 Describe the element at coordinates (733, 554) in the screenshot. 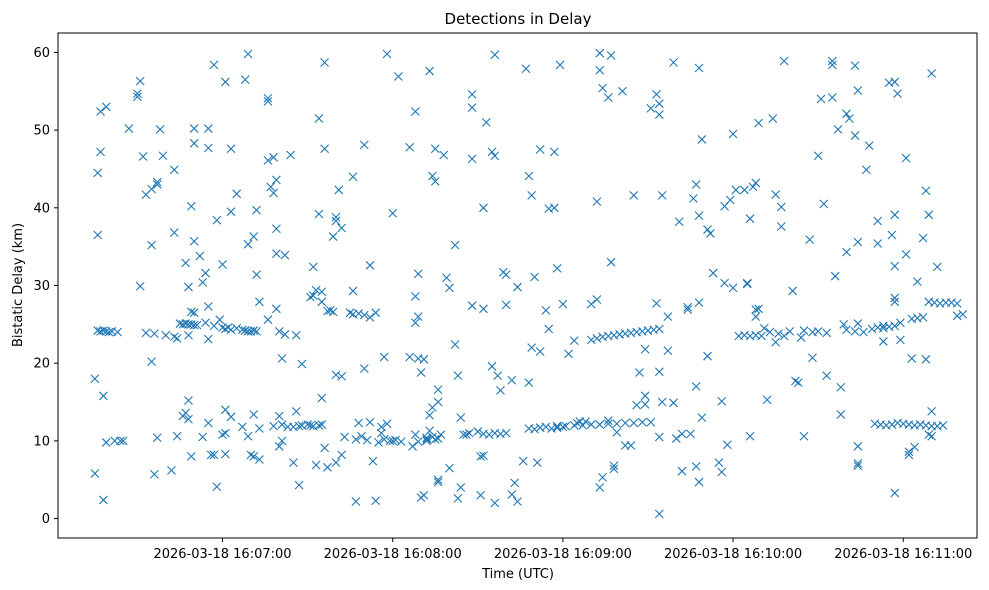

I see `x-tick-label: 2026-03-18 16:10:00` at that location.